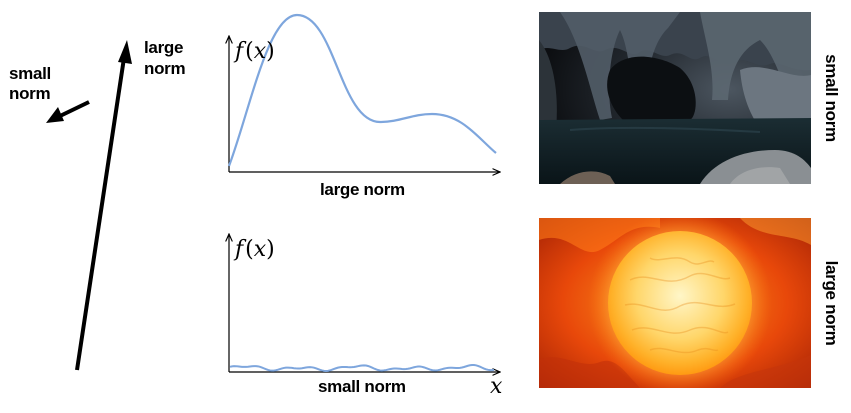 This screenshot has height=413, width=851. Describe the element at coordinates (362, 189) in the screenshot. I see `top-plot-caption: large norm` at that location.